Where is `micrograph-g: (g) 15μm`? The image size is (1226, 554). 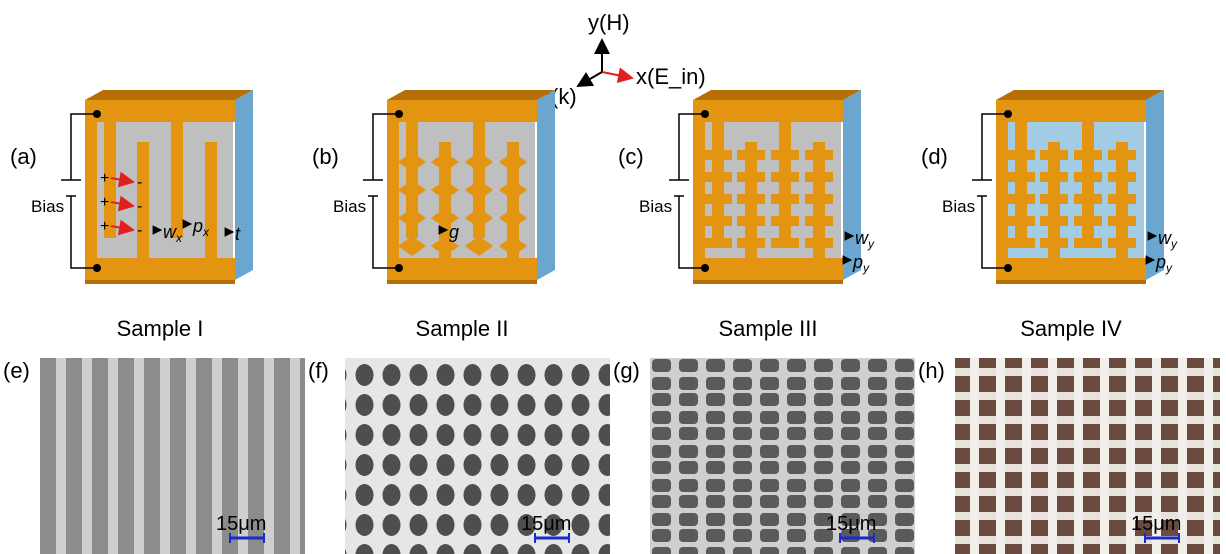 micrograph-g: (g) 15μm is located at coordinates (764, 456).